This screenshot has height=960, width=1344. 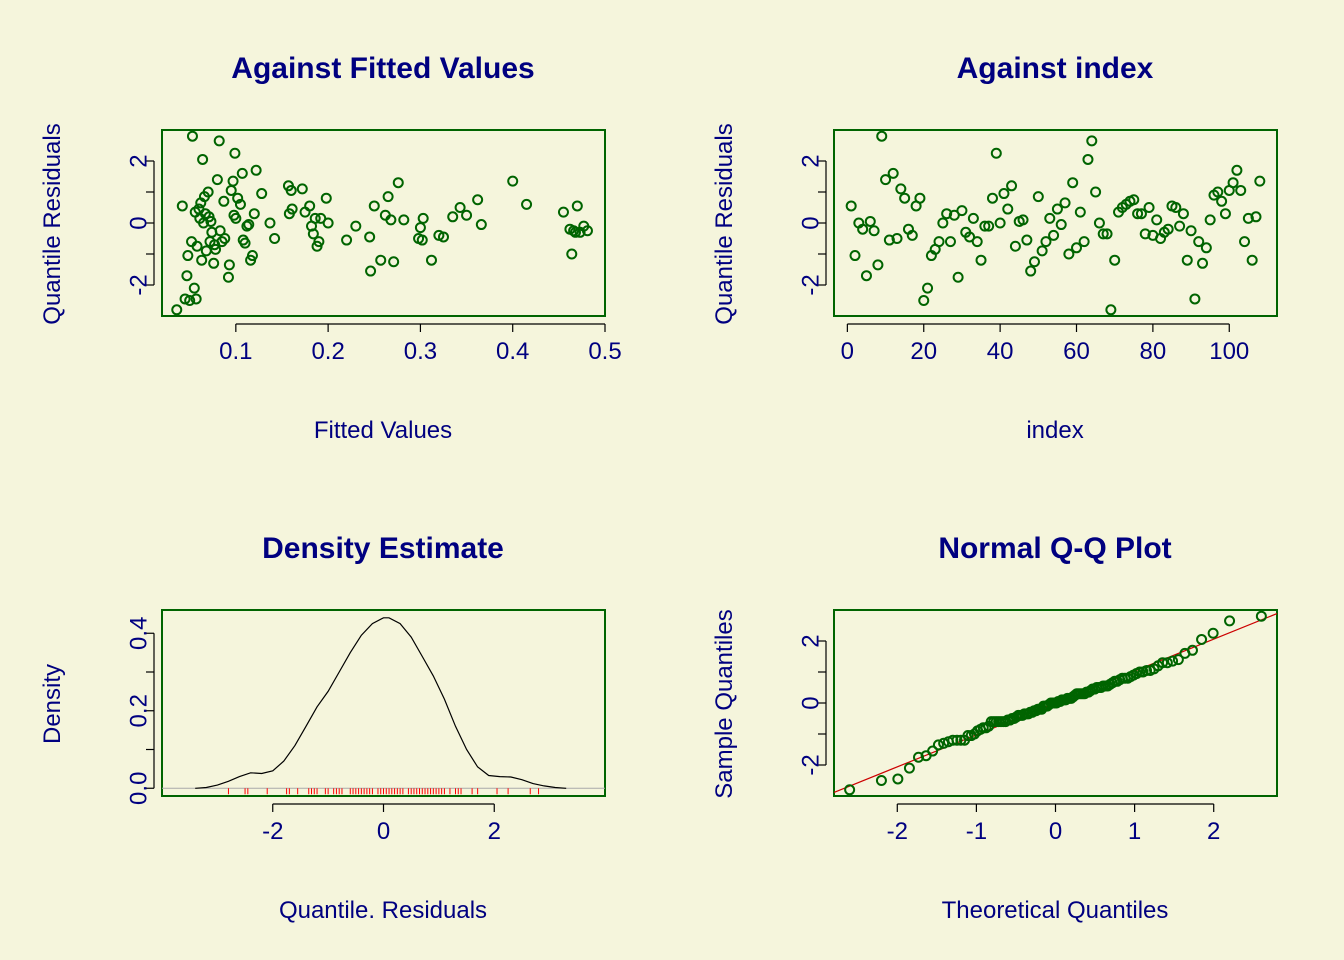 What do you see at coordinates (810, 160) in the screenshot?
I see `panel-index-y-tick-label: 2` at bounding box center [810, 160].